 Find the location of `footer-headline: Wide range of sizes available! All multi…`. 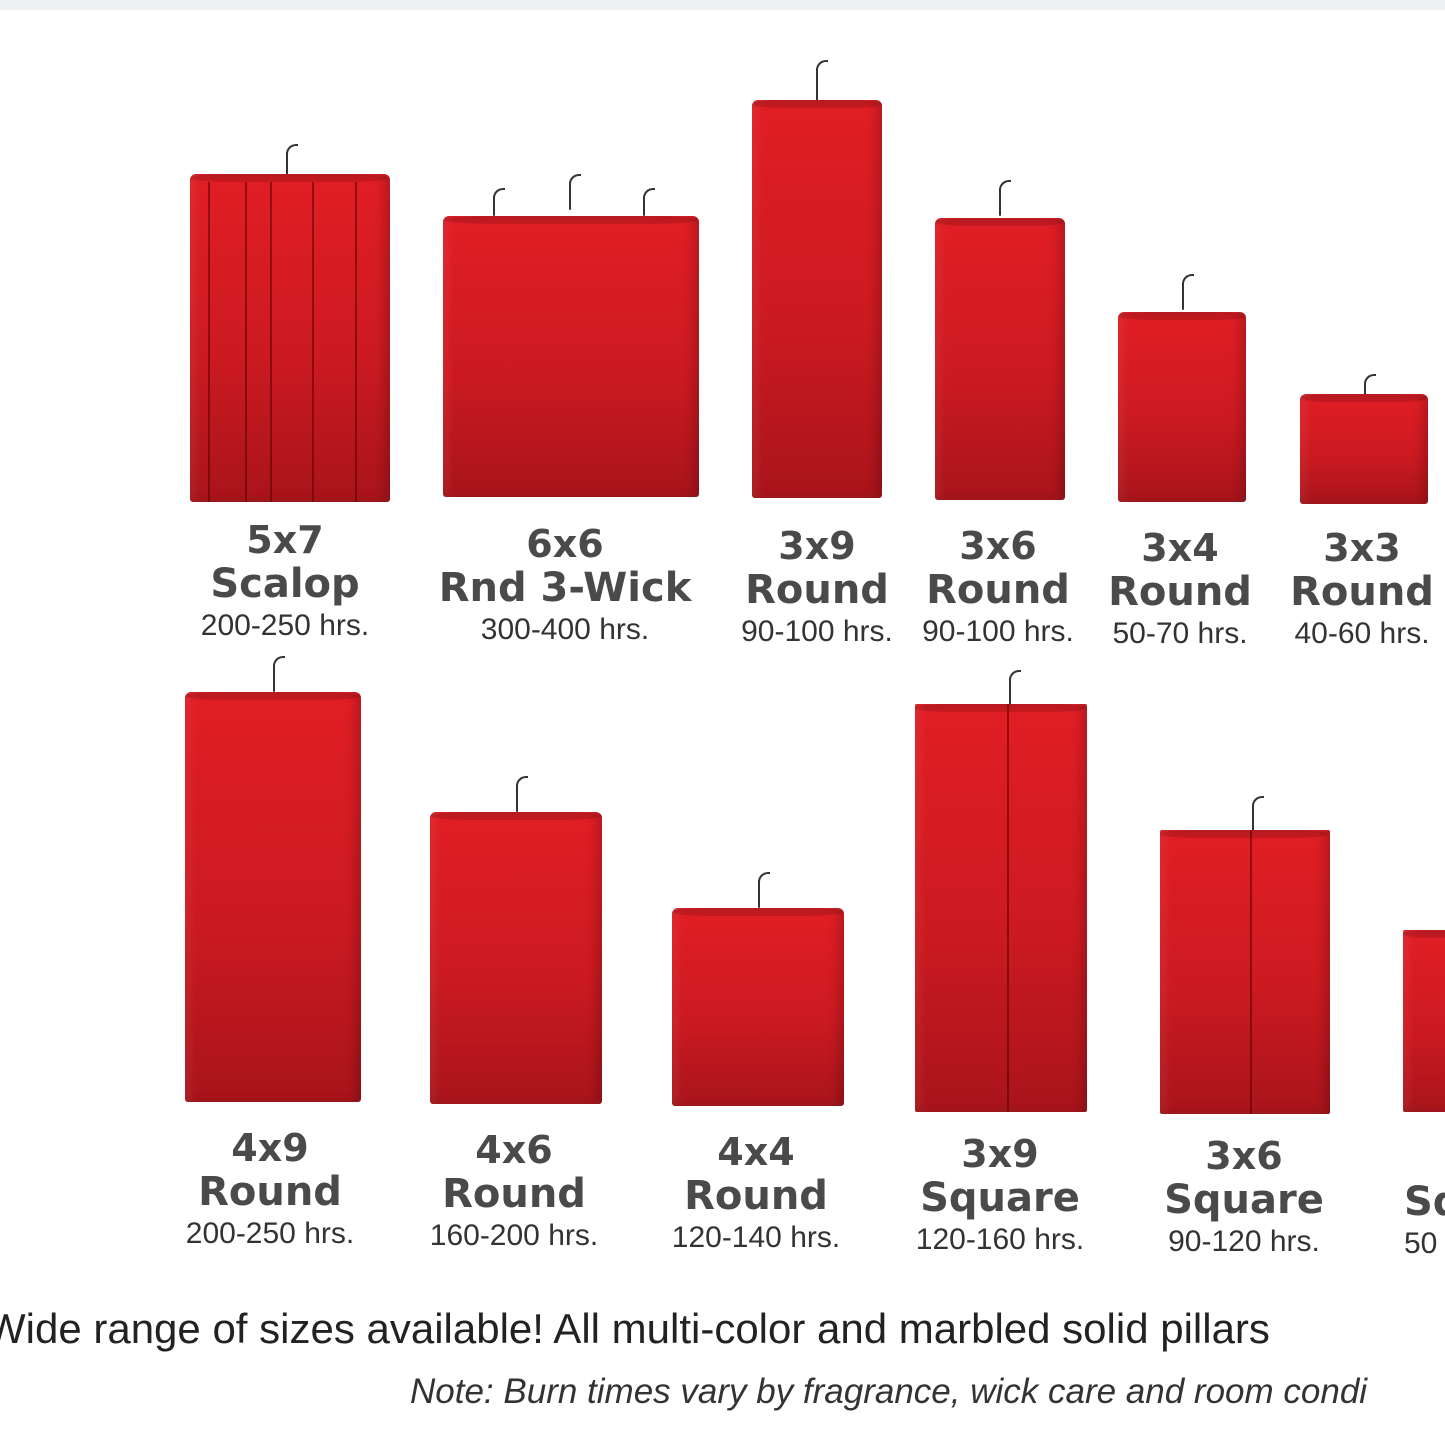

footer-headline: Wide range of sizes available! All multi… is located at coordinates (635, 1328).